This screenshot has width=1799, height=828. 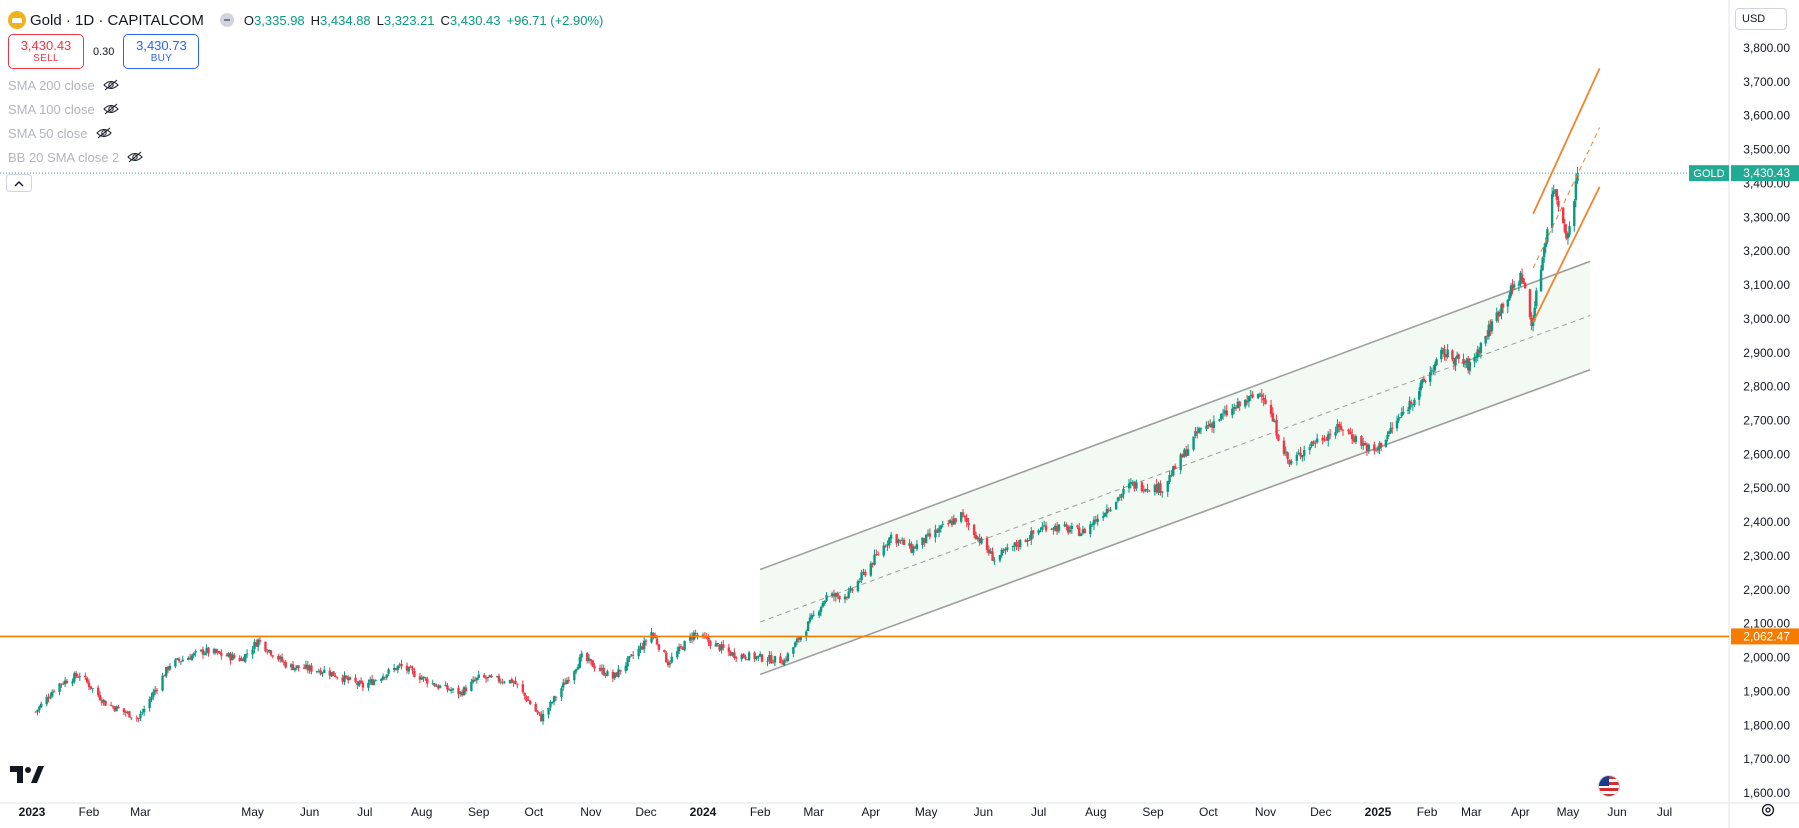 I want to click on time-axis-label: Sep, so click(x=479, y=812).